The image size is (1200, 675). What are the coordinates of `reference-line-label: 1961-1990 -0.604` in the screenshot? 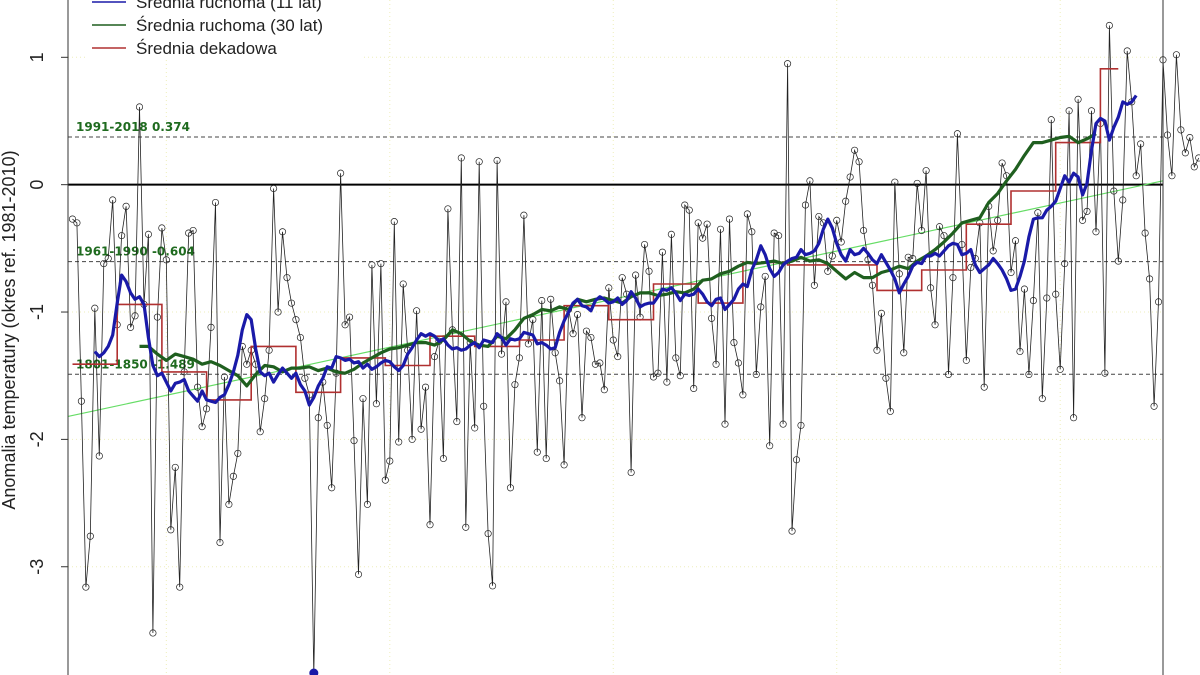 It's located at (135, 252).